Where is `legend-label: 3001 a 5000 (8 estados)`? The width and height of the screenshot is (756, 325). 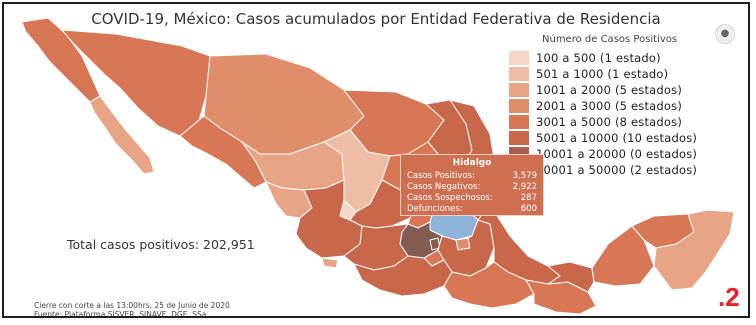 legend-label: 3001 a 5000 (8 estados) is located at coordinates (609, 122).